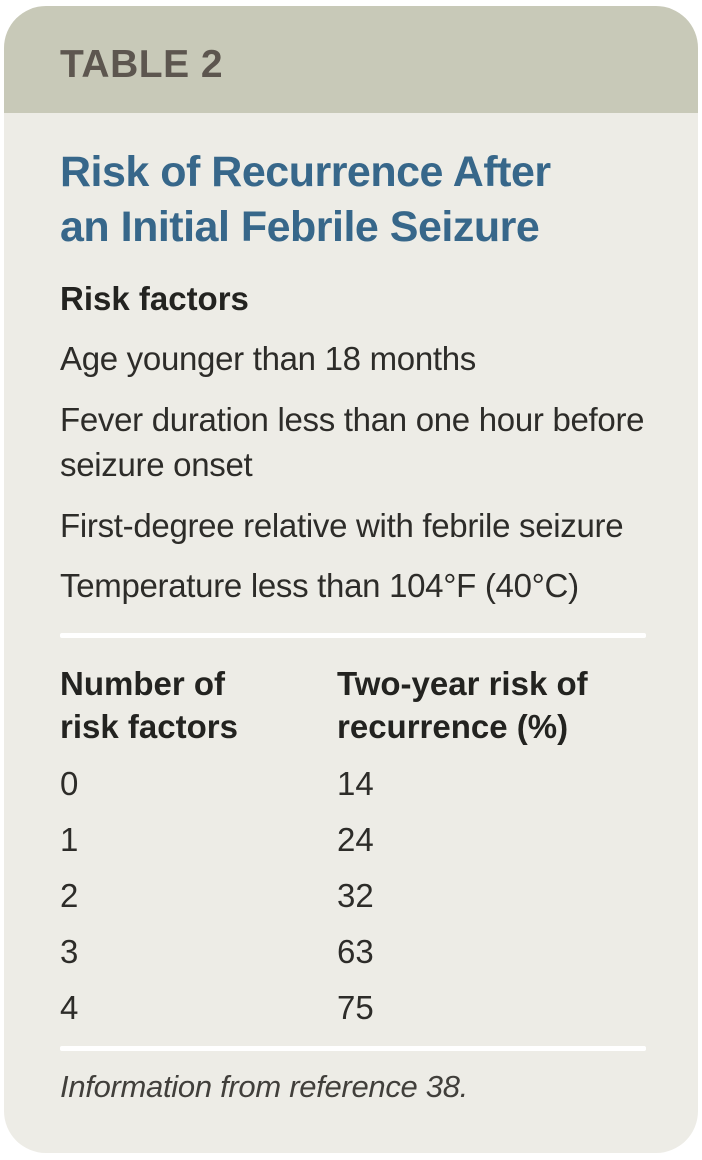  What do you see at coordinates (462, 705) in the screenshot?
I see `column-header-two-year-risk: Two-year risk of recurrence (%)` at bounding box center [462, 705].